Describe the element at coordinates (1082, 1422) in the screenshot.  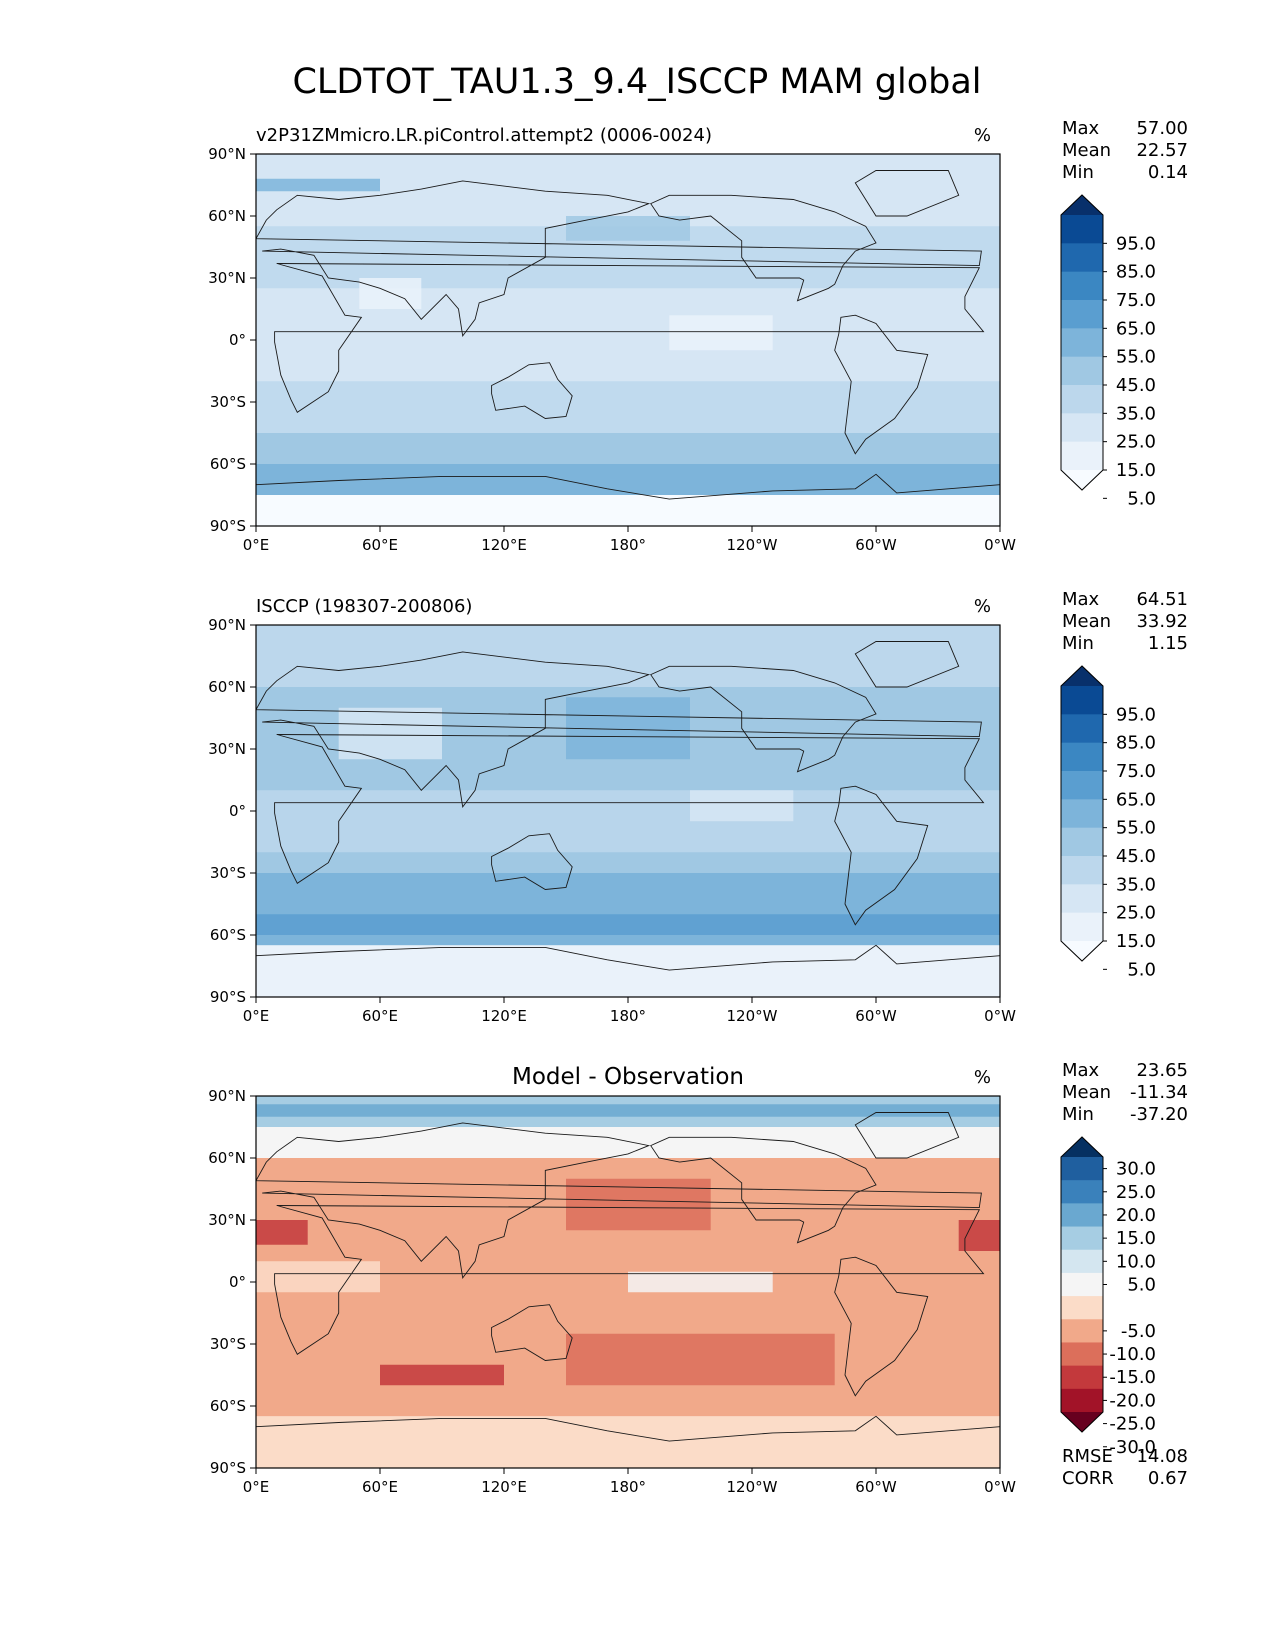
I see `colorbar-extend-bottom` at that location.